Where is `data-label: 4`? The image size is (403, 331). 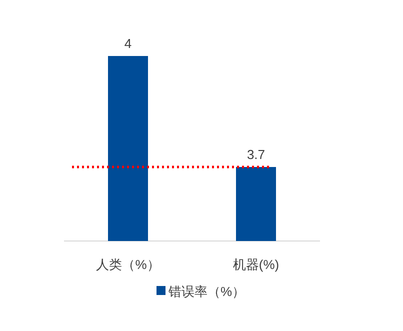
data-label: 4 is located at coordinates (128, 43).